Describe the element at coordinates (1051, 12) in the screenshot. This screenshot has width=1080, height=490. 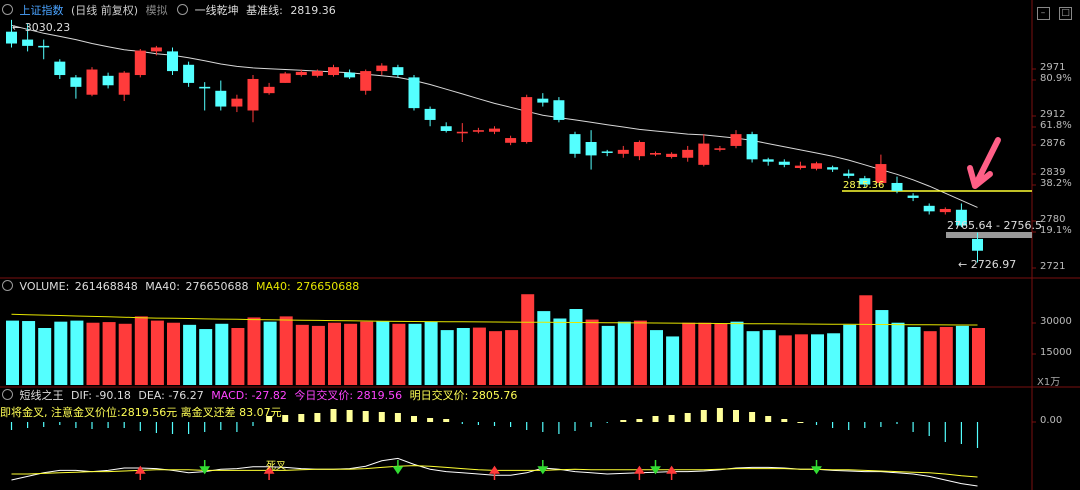
I see `window-controls: – □` at that location.